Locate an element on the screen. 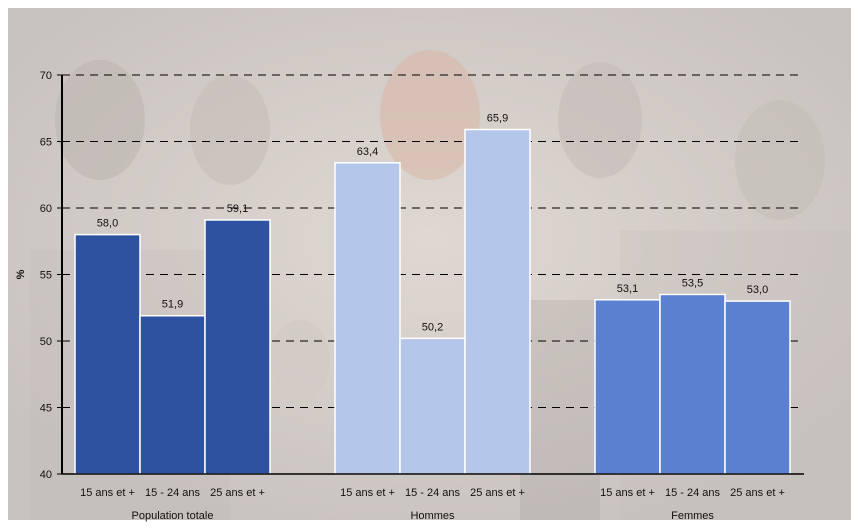  y-tick-label: 70 is located at coordinates (46, 76).